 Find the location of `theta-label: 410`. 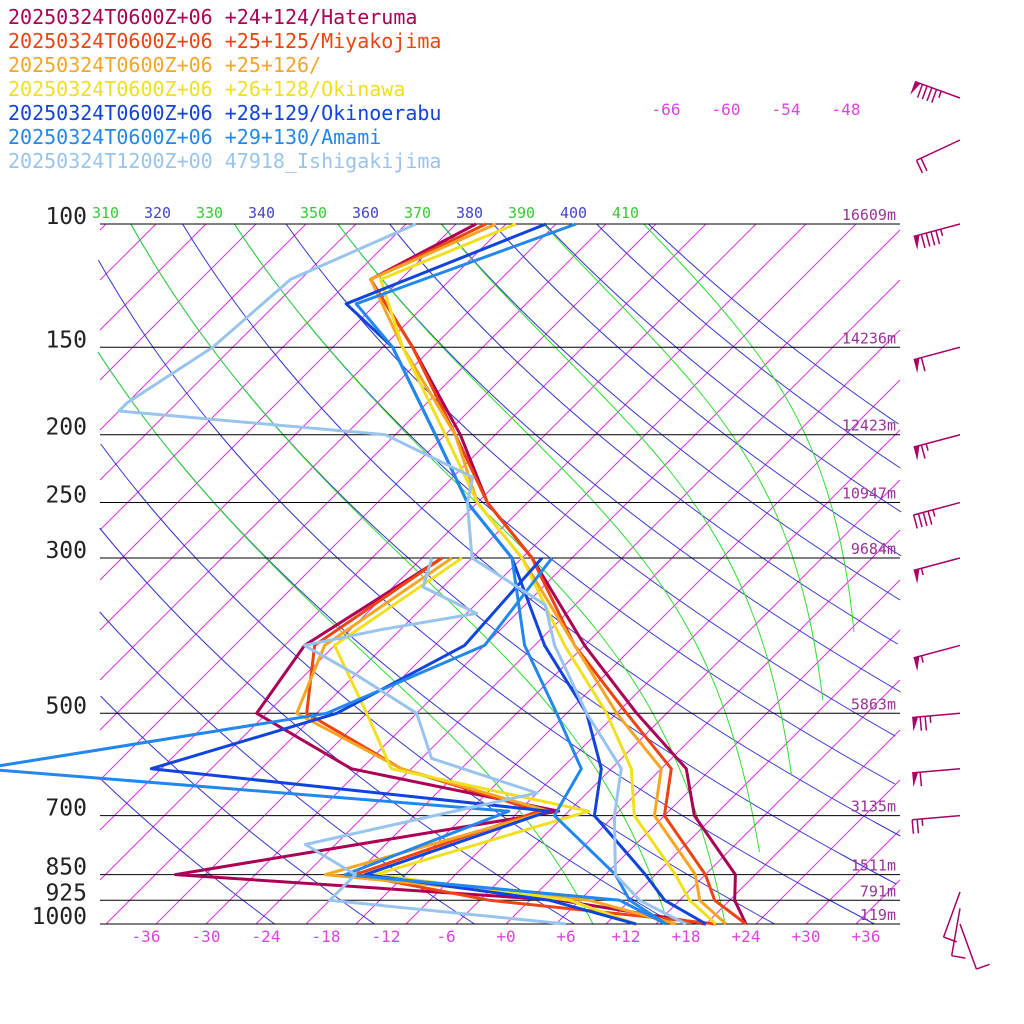

theta-label: 410 is located at coordinates (625, 213).